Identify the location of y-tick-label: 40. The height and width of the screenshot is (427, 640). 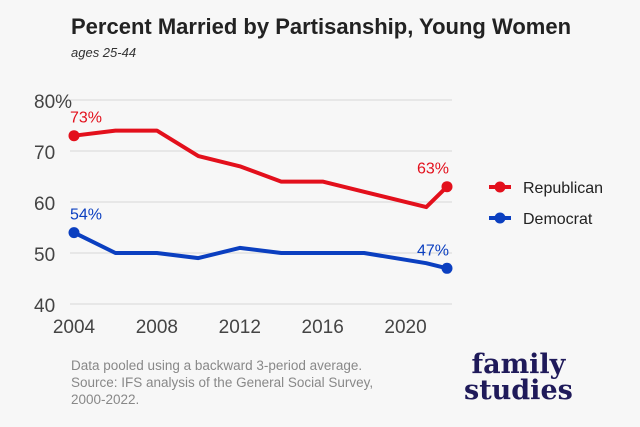
(44, 306).